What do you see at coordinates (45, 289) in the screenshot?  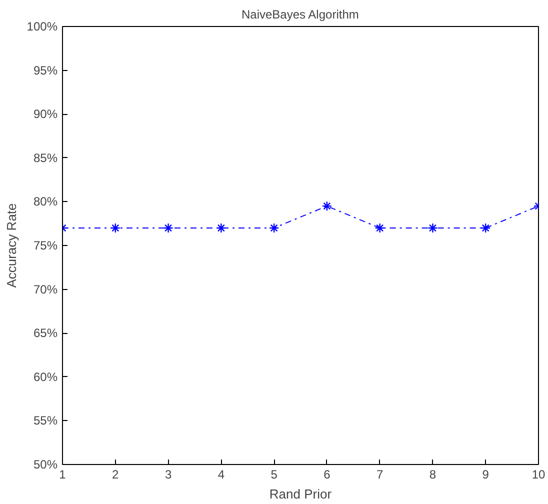 I see `y-tick-label: 70%` at bounding box center [45, 289].